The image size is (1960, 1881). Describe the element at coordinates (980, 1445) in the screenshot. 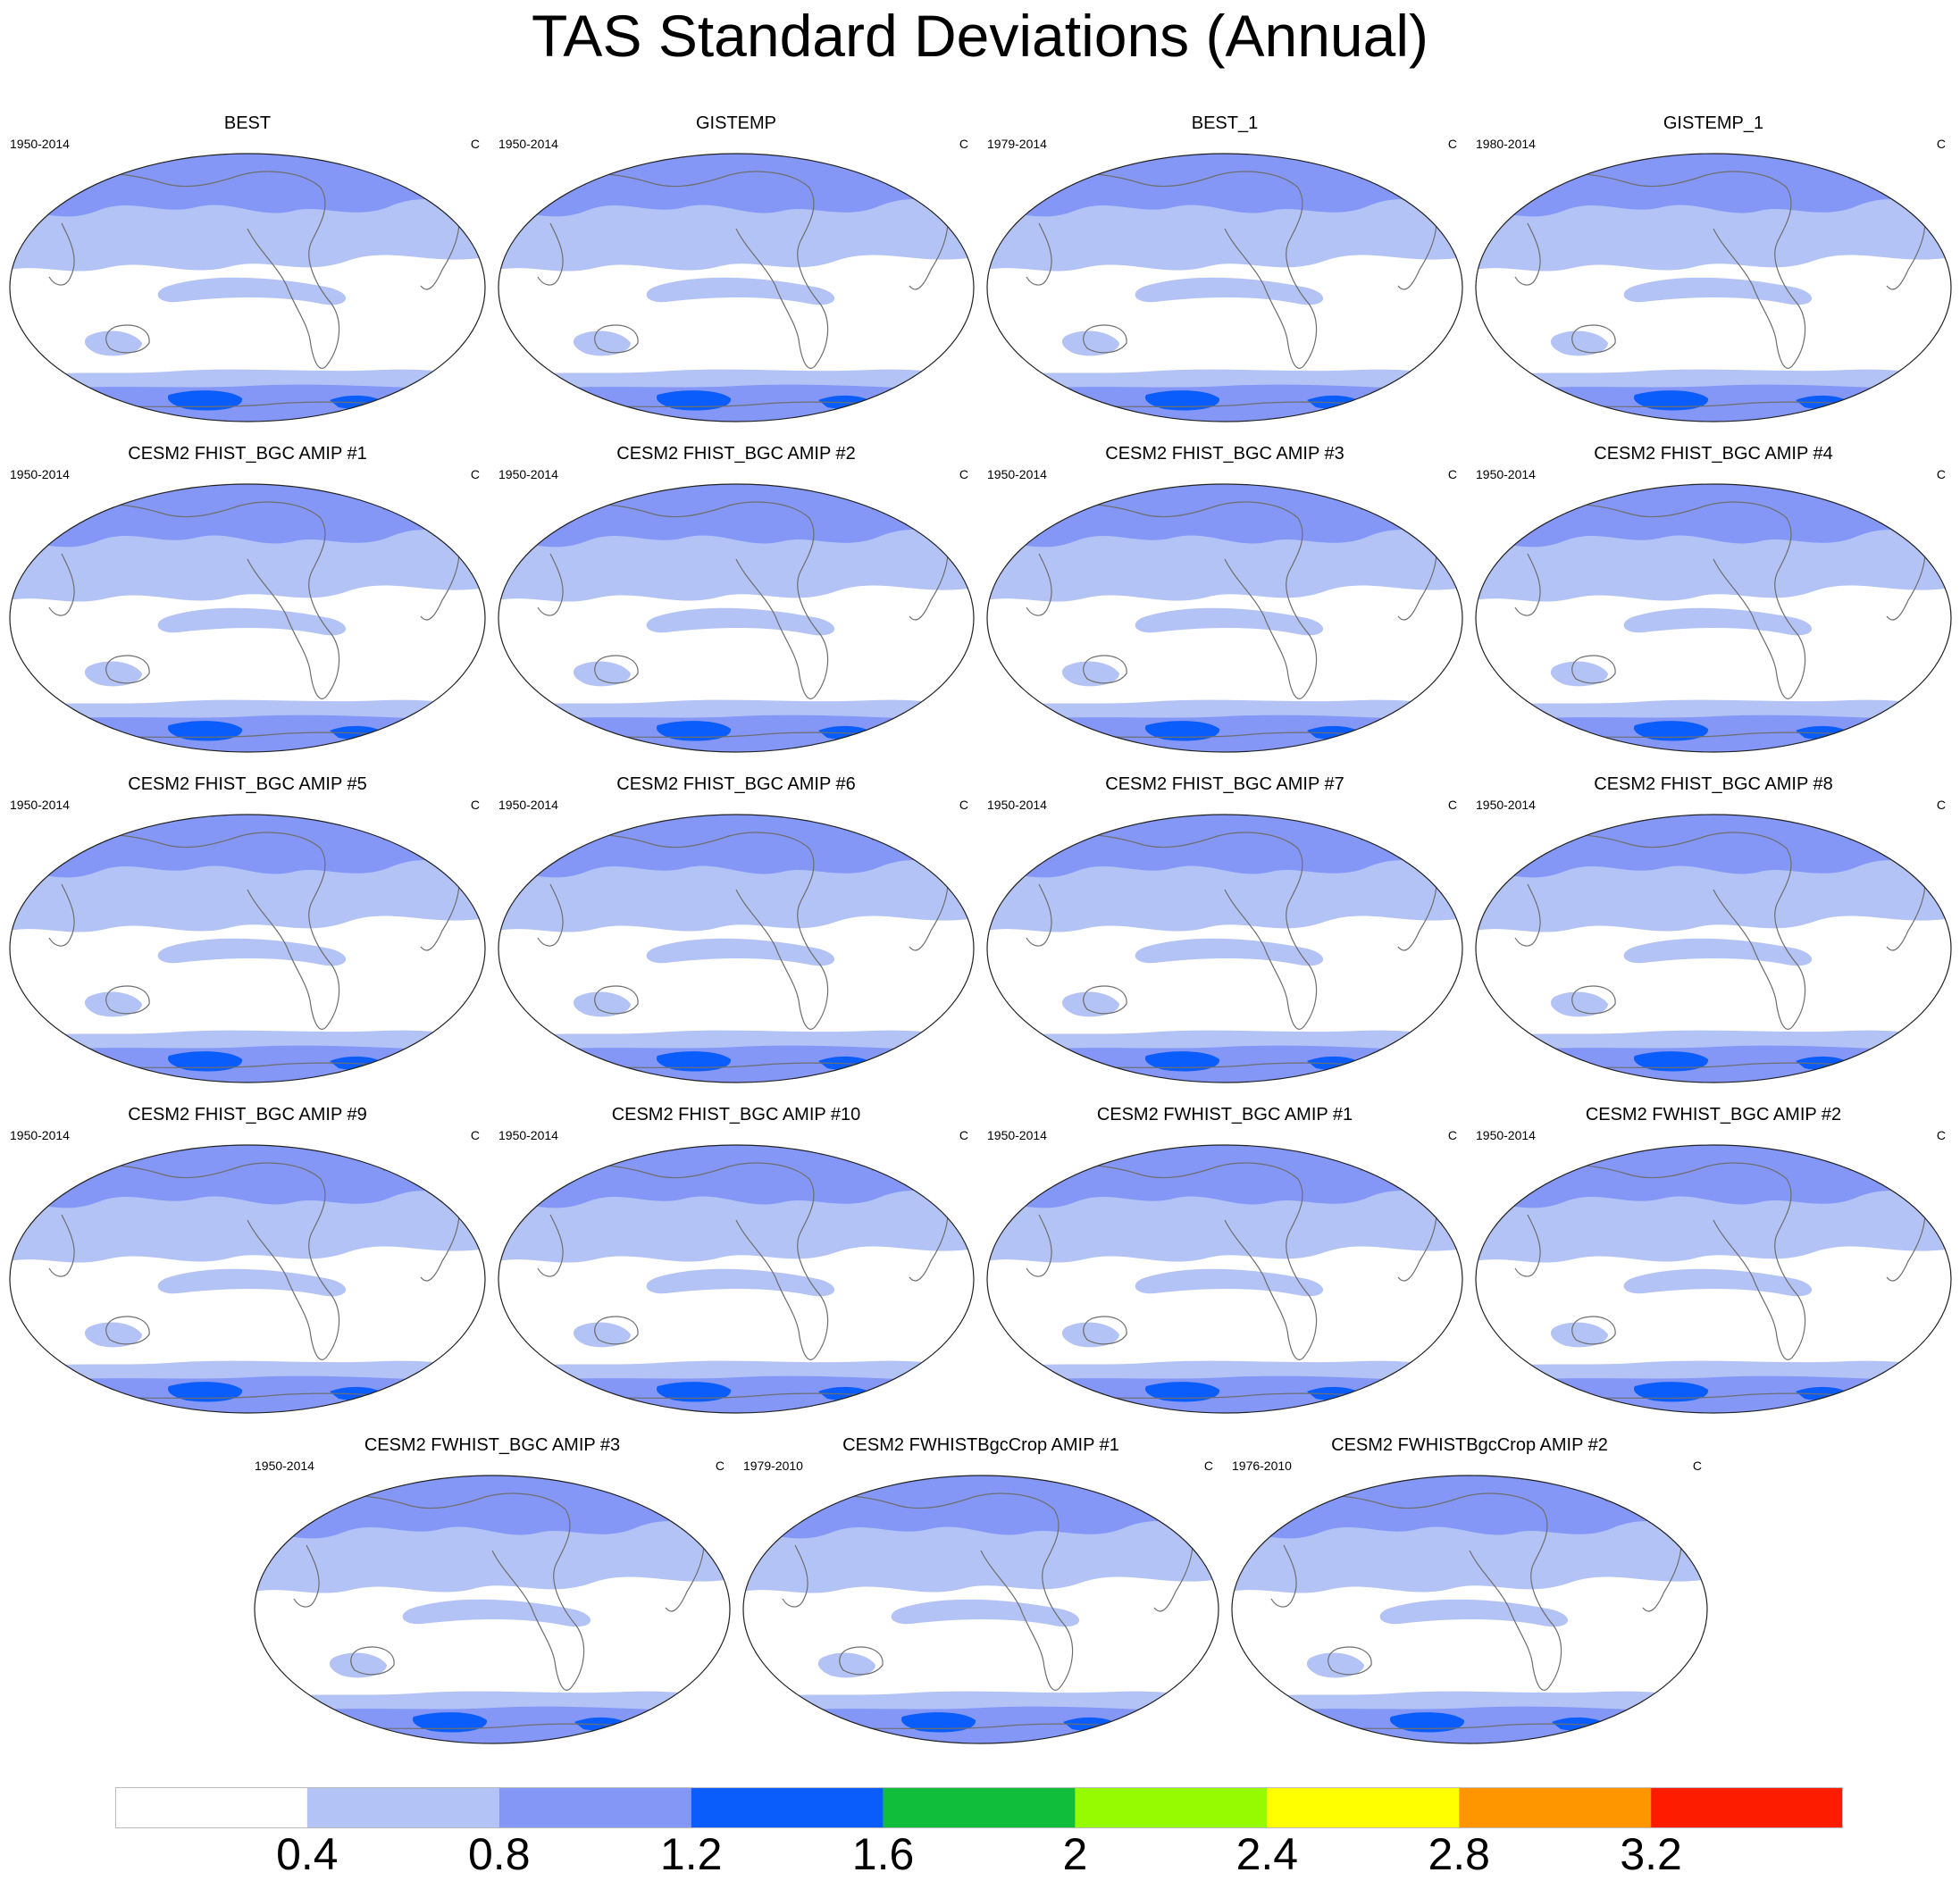

I see `panel-title: CESM2 FWHISTBgcCrop AMIP #1` at that location.